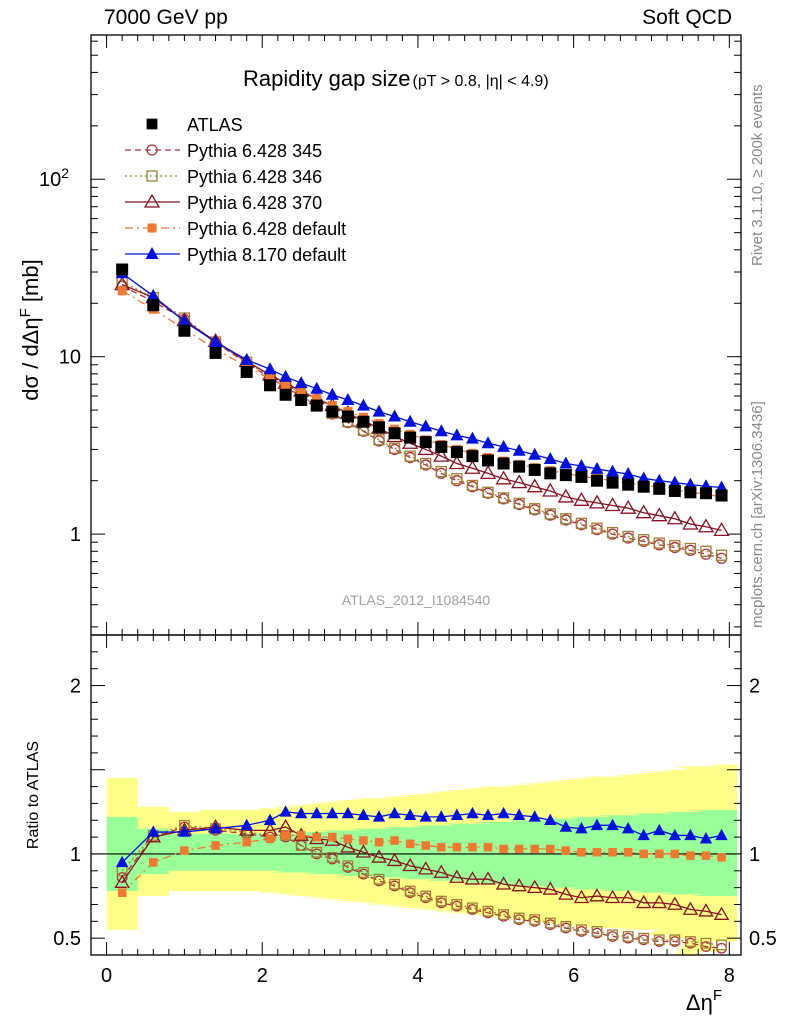  I want to click on ratio-line, so click(421, 864).